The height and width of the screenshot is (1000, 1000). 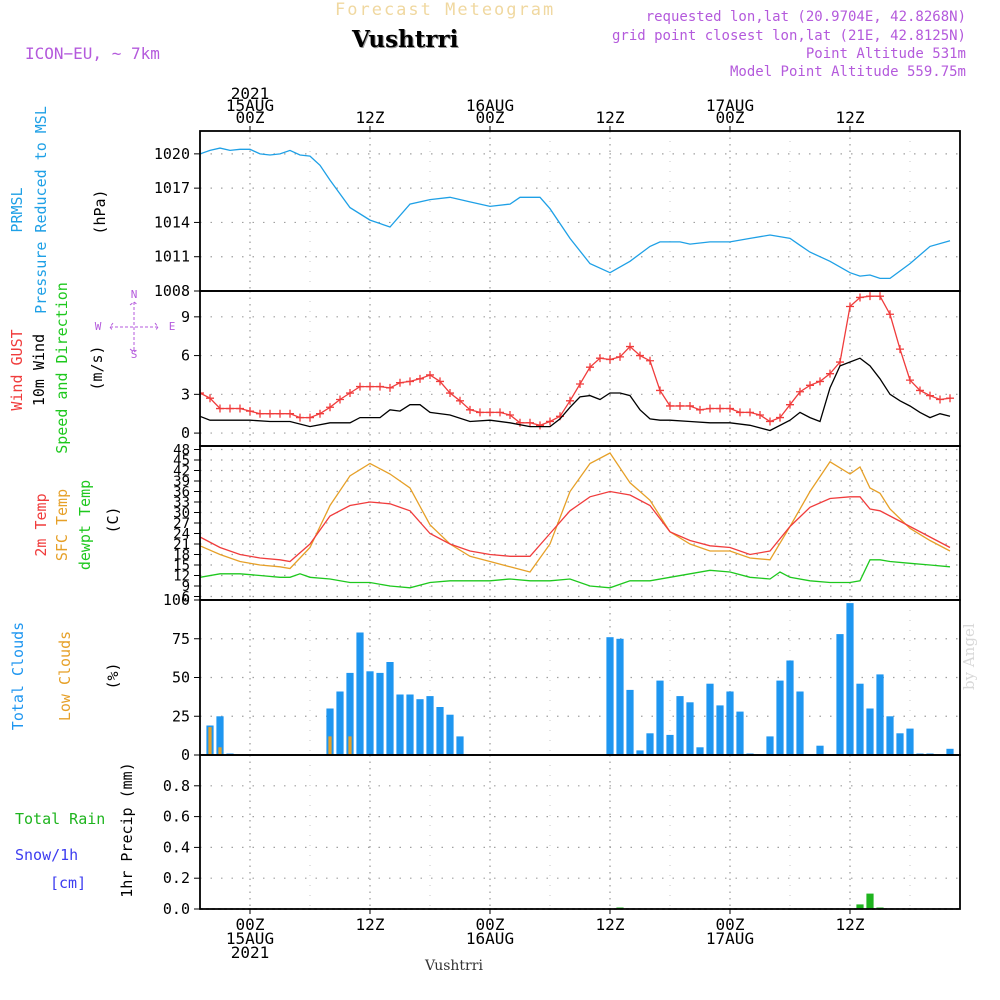 What do you see at coordinates (181, 566) in the screenshot?
I see `y-tick-label: 15` at bounding box center [181, 566].